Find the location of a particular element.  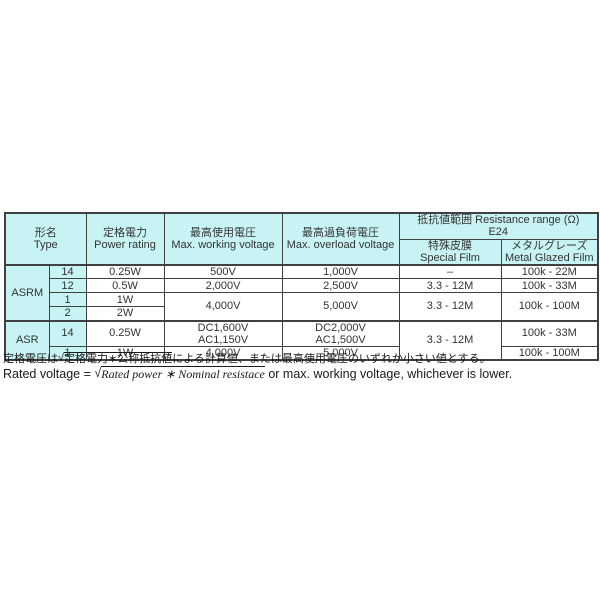

working-voltage-dc: DC1,600V is located at coordinates (223, 327).